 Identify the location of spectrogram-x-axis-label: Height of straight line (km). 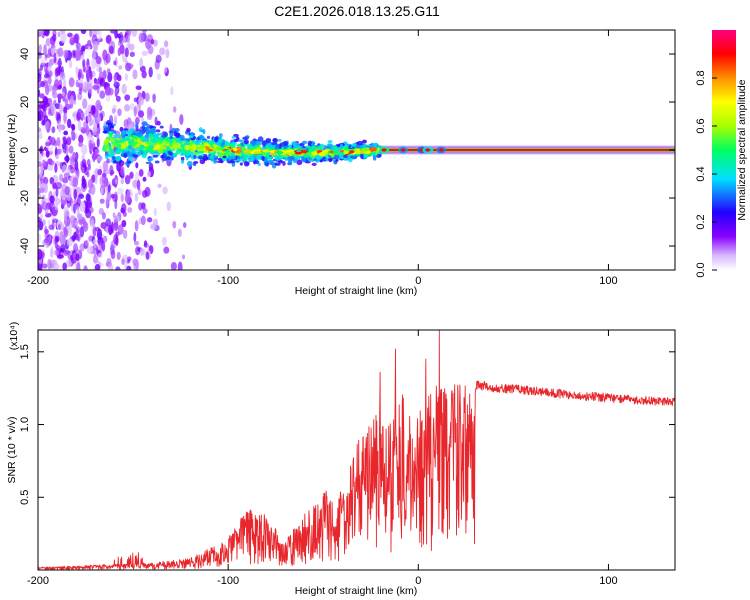
(356, 291).